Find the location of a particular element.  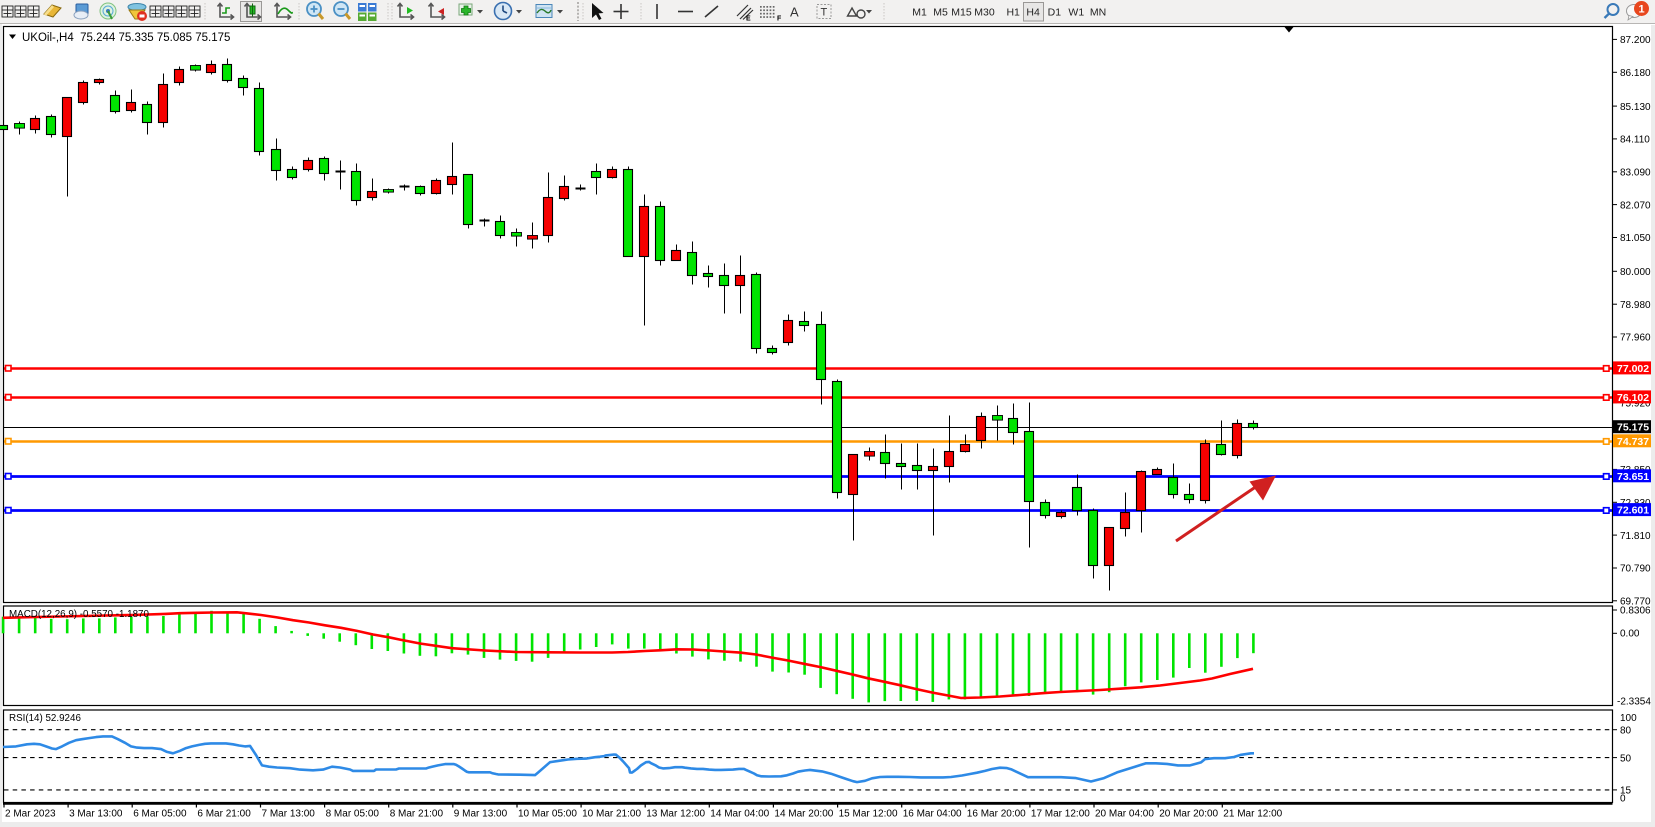

svg-text: 77.002 is located at coordinates (1633, 369).